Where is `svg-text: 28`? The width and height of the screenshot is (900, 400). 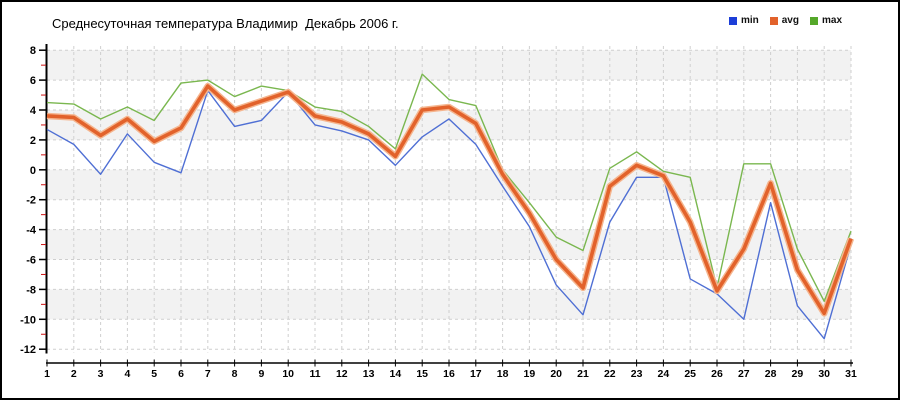 svg-text: 28 is located at coordinates (771, 374).